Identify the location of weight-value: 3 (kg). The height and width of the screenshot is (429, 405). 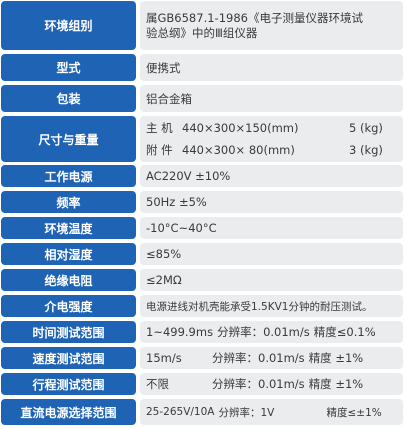
(366, 150).